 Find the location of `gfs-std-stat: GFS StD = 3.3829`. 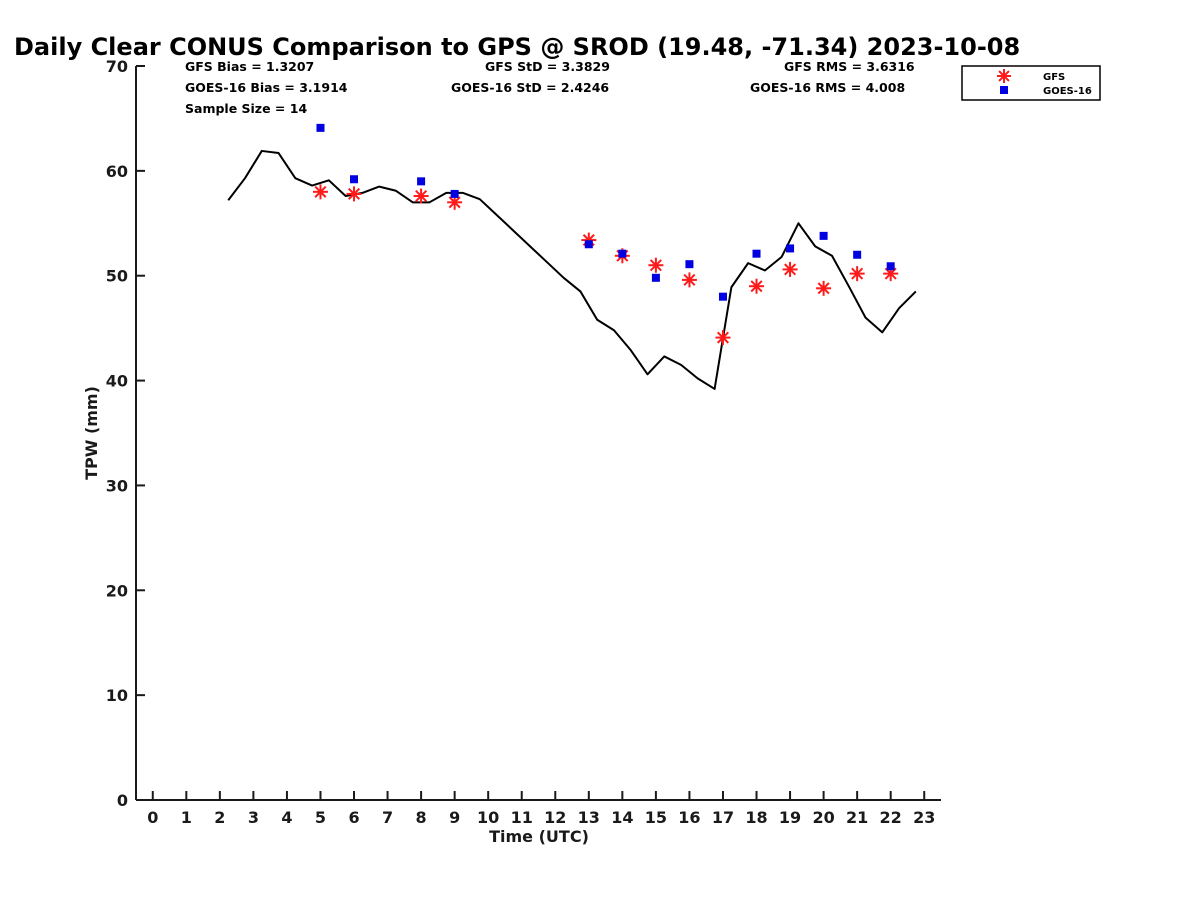

gfs-std-stat: GFS StD = 3.3829 is located at coordinates (547, 66).